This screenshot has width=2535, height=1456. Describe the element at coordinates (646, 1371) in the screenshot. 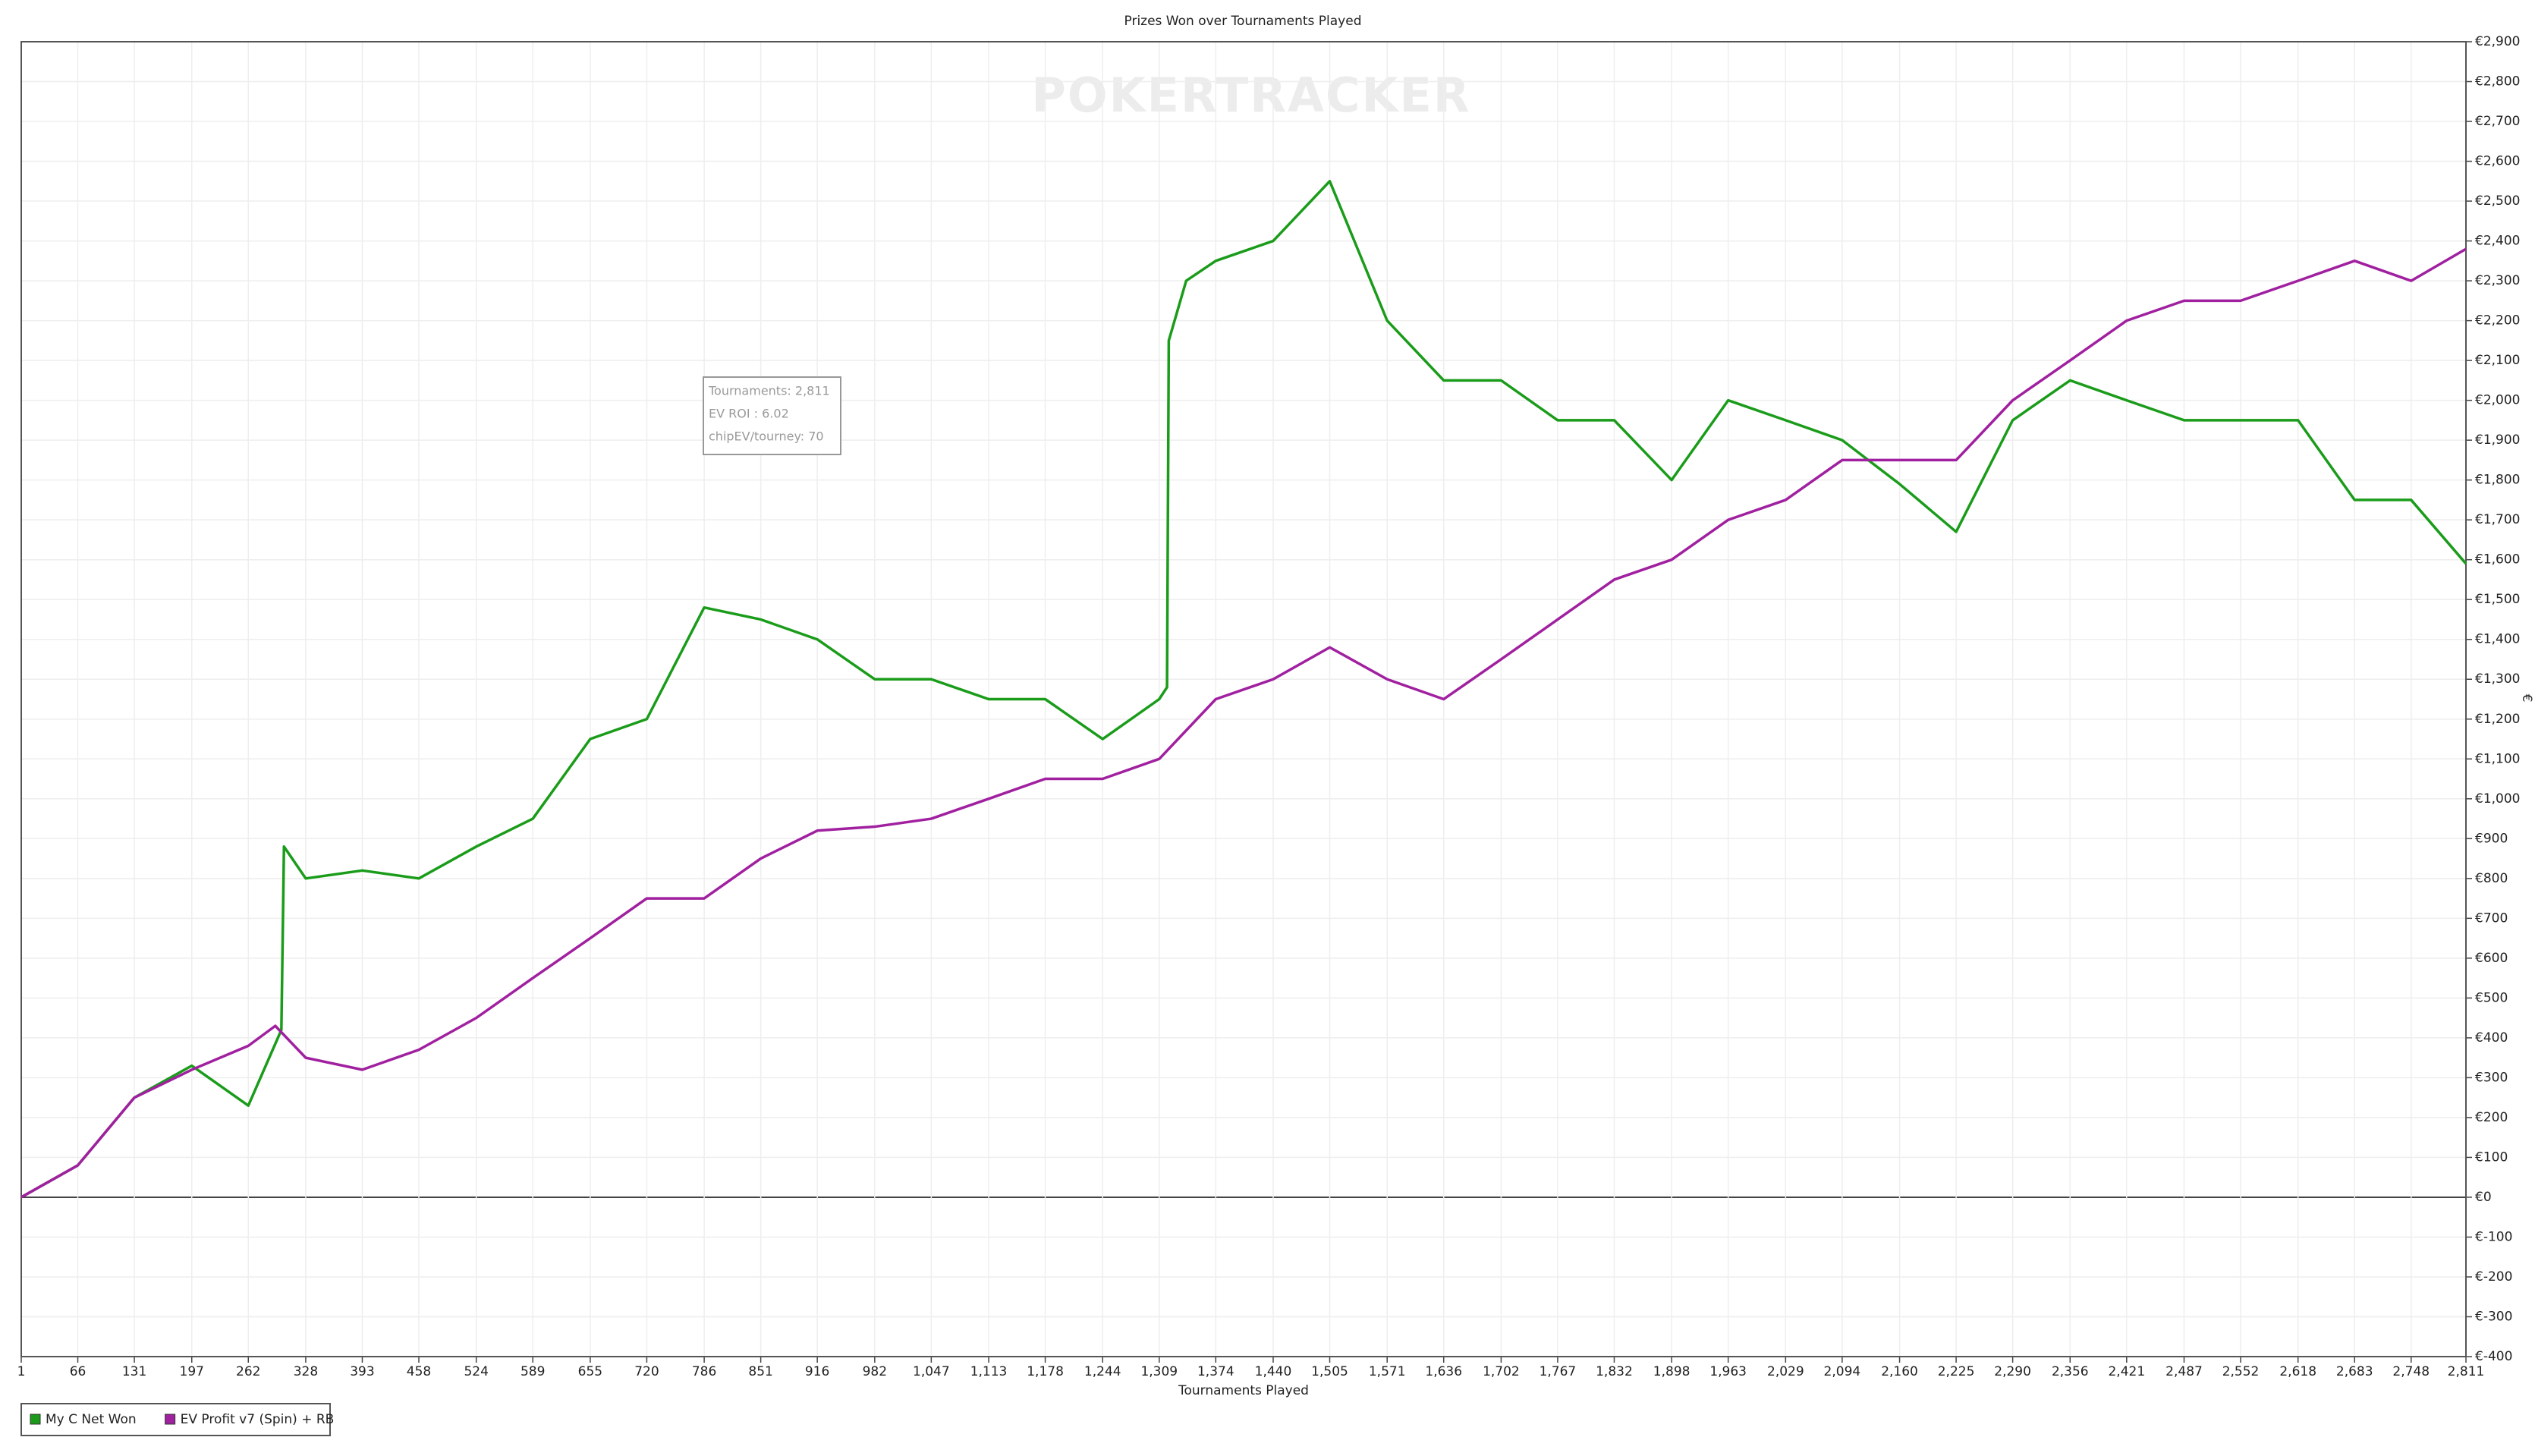

I see `x-tick-label: 720` at that location.